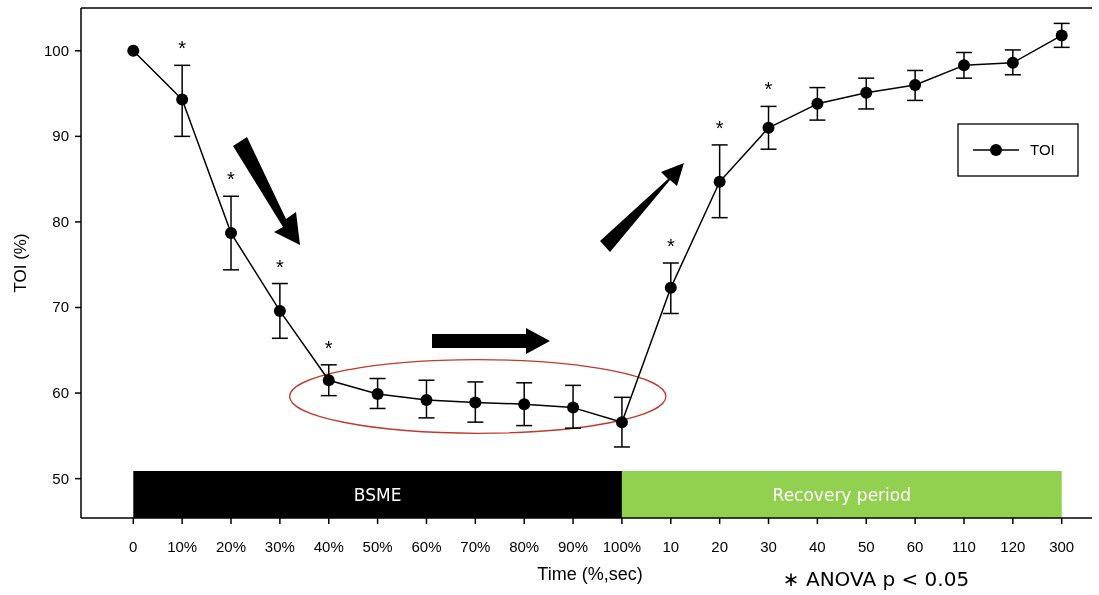 The width and height of the screenshot is (1099, 595). Describe the element at coordinates (1062, 546) in the screenshot. I see `x-tick-label: 300` at that location.